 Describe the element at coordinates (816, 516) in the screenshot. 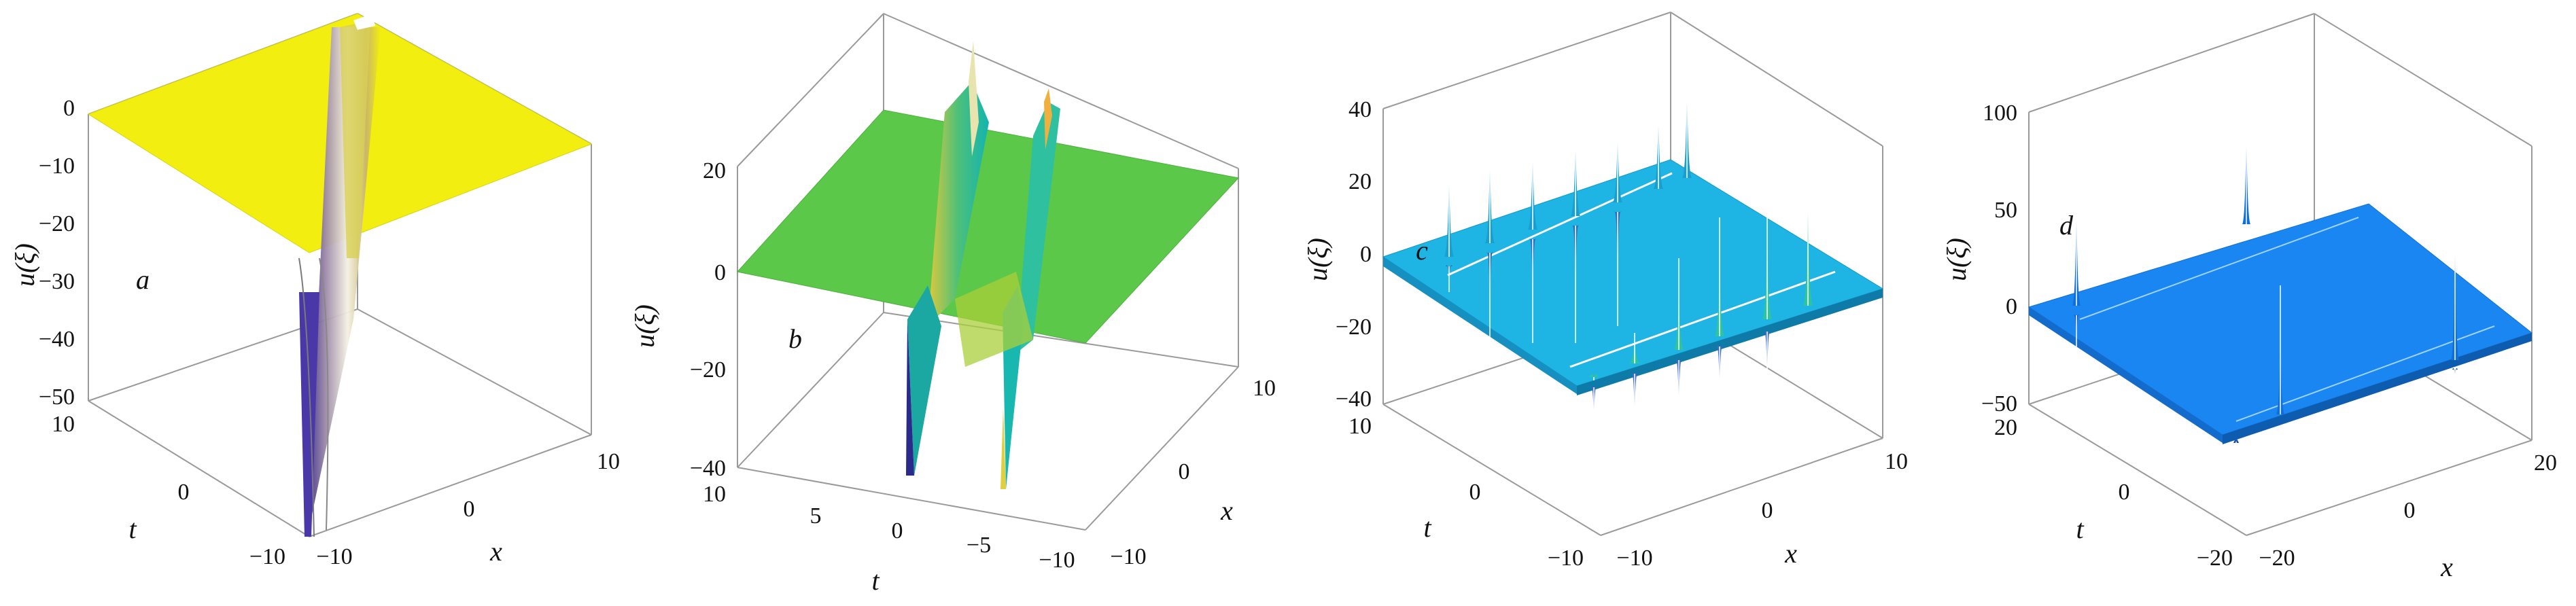

I see `t-tick: 5` at that location.